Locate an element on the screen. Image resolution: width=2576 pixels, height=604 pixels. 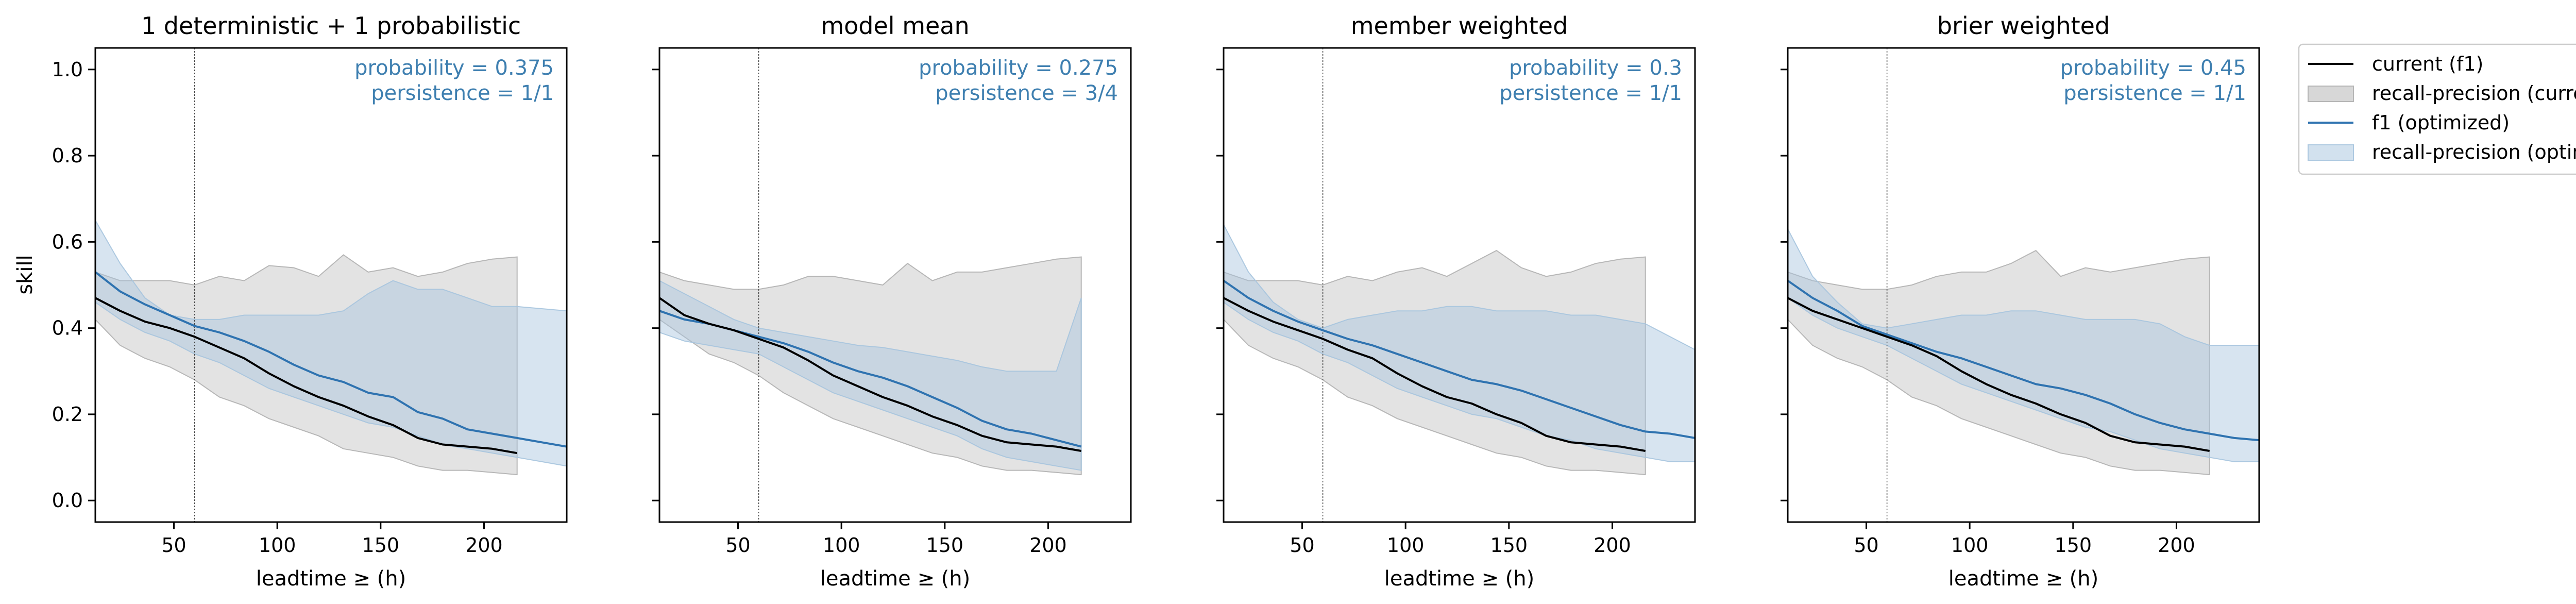
y-tick-label: 0.6 is located at coordinates (67, 241).